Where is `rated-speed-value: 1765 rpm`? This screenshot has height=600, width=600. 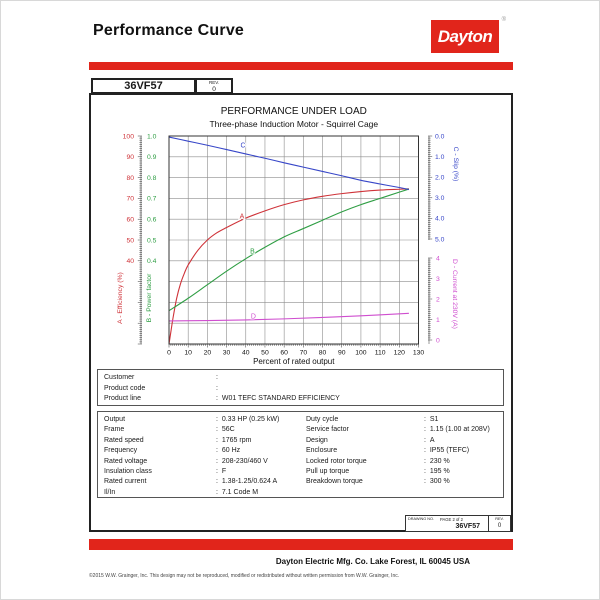
rated-speed-value: 1765 rpm is located at coordinates (261, 441).